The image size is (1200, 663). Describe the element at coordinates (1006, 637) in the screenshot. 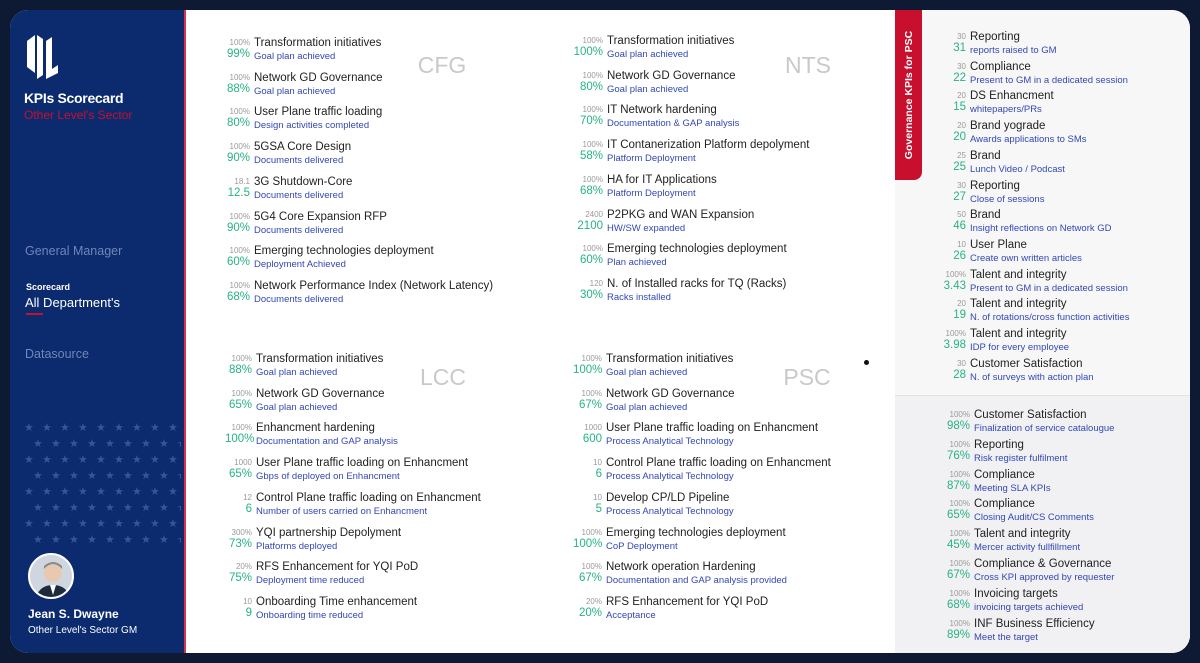

I see `kpi-subtitle: Meet the target` at that location.